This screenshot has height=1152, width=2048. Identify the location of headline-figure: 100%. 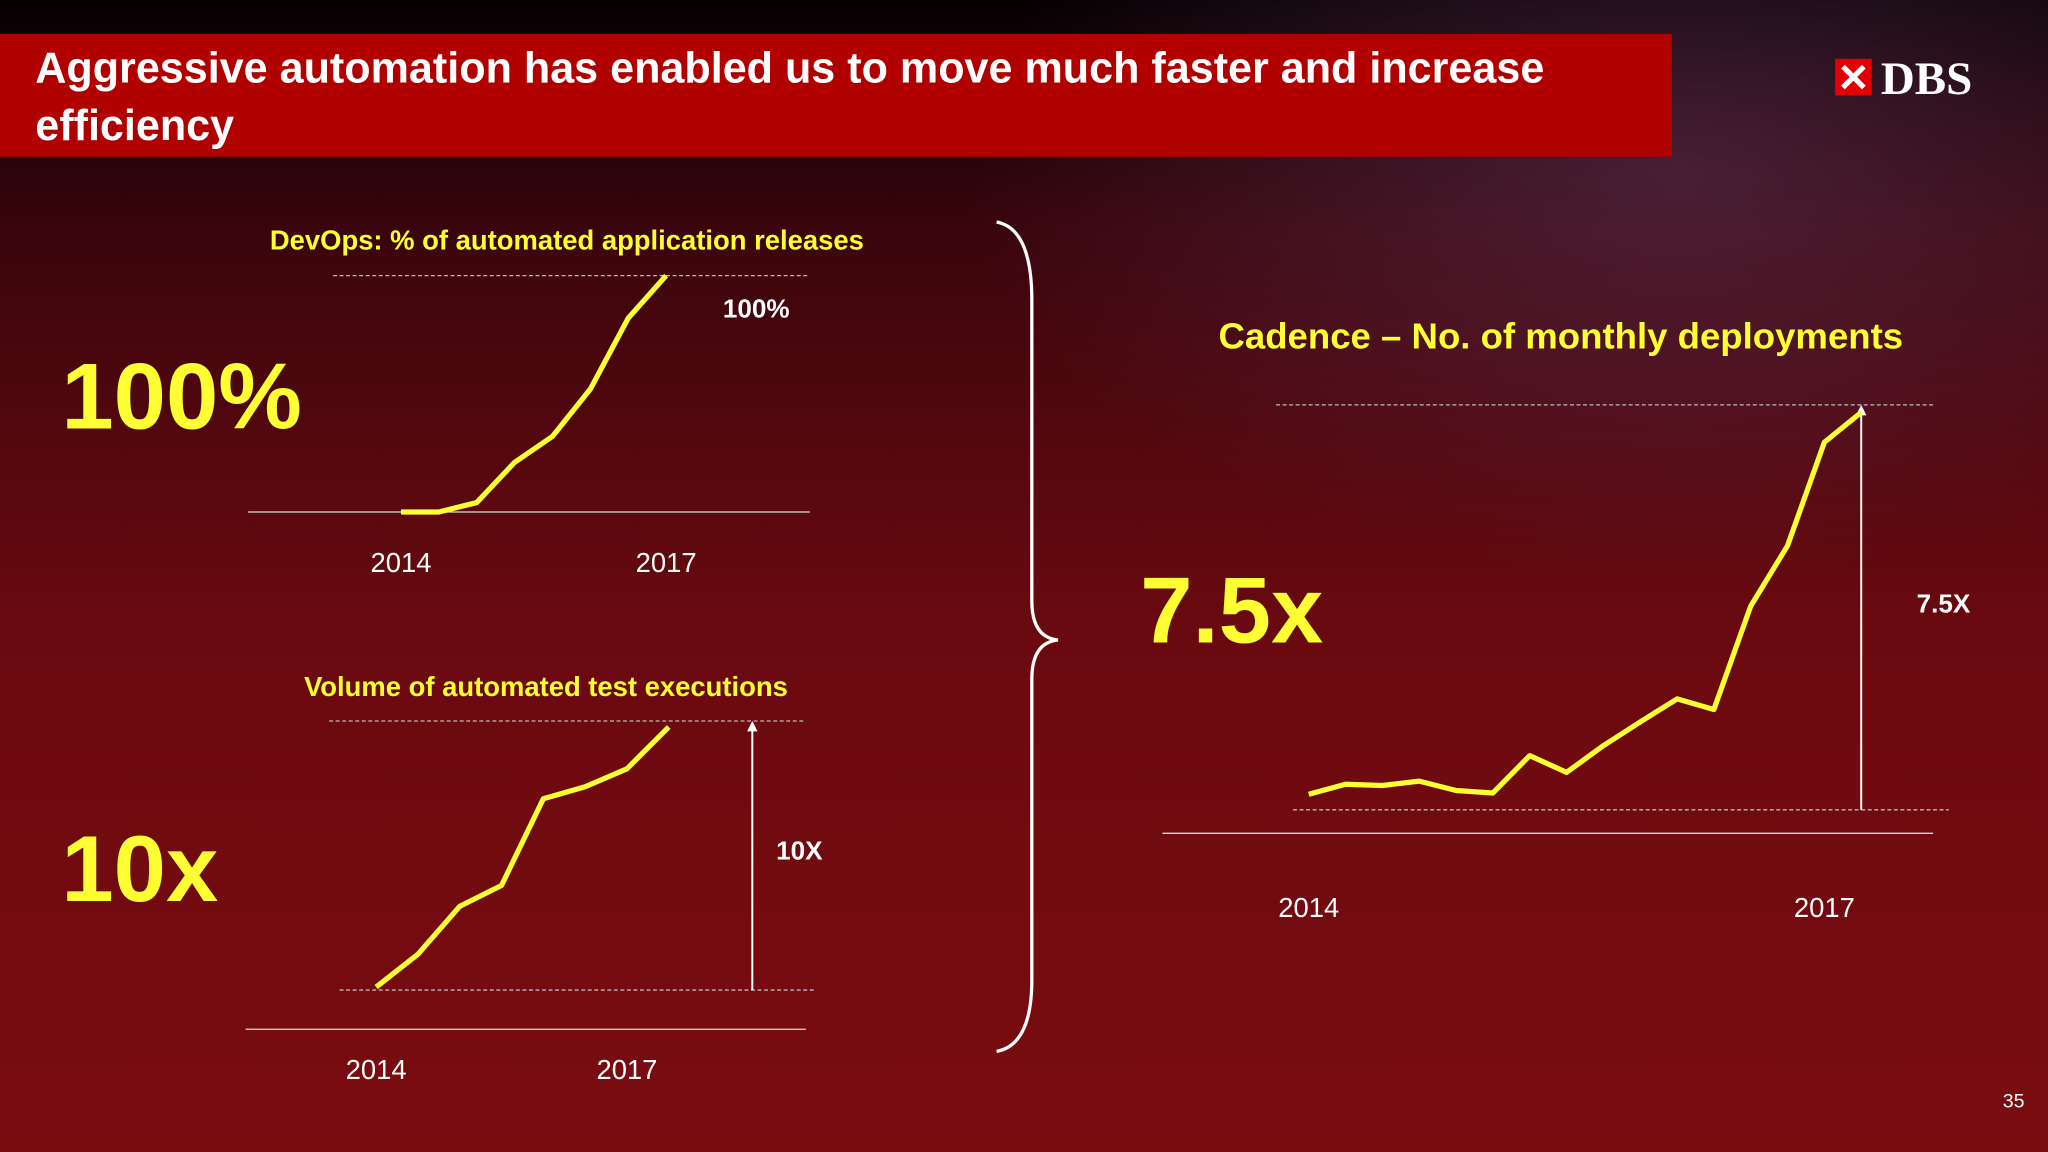
(181, 395).